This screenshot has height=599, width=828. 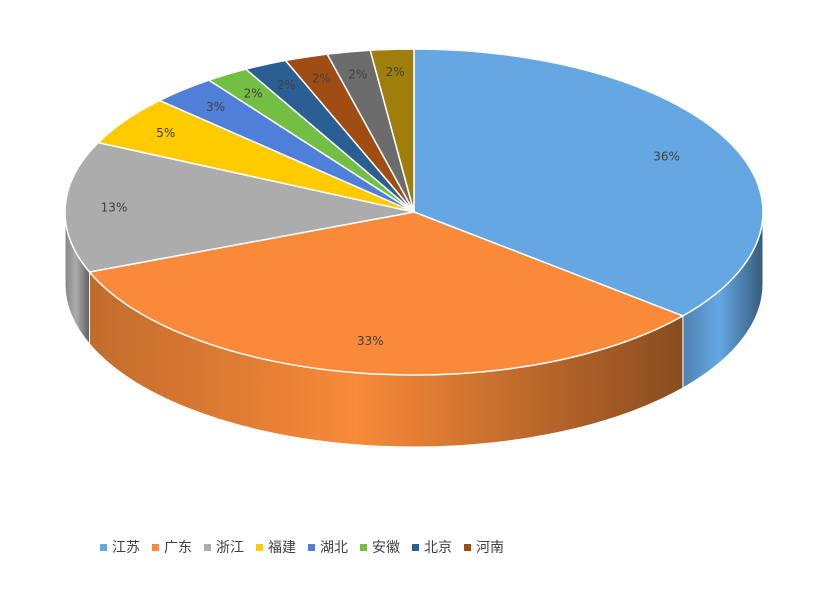 What do you see at coordinates (321, 79) in the screenshot?
I see `pie-label-7: 2%` at bounding box center [321, 79].